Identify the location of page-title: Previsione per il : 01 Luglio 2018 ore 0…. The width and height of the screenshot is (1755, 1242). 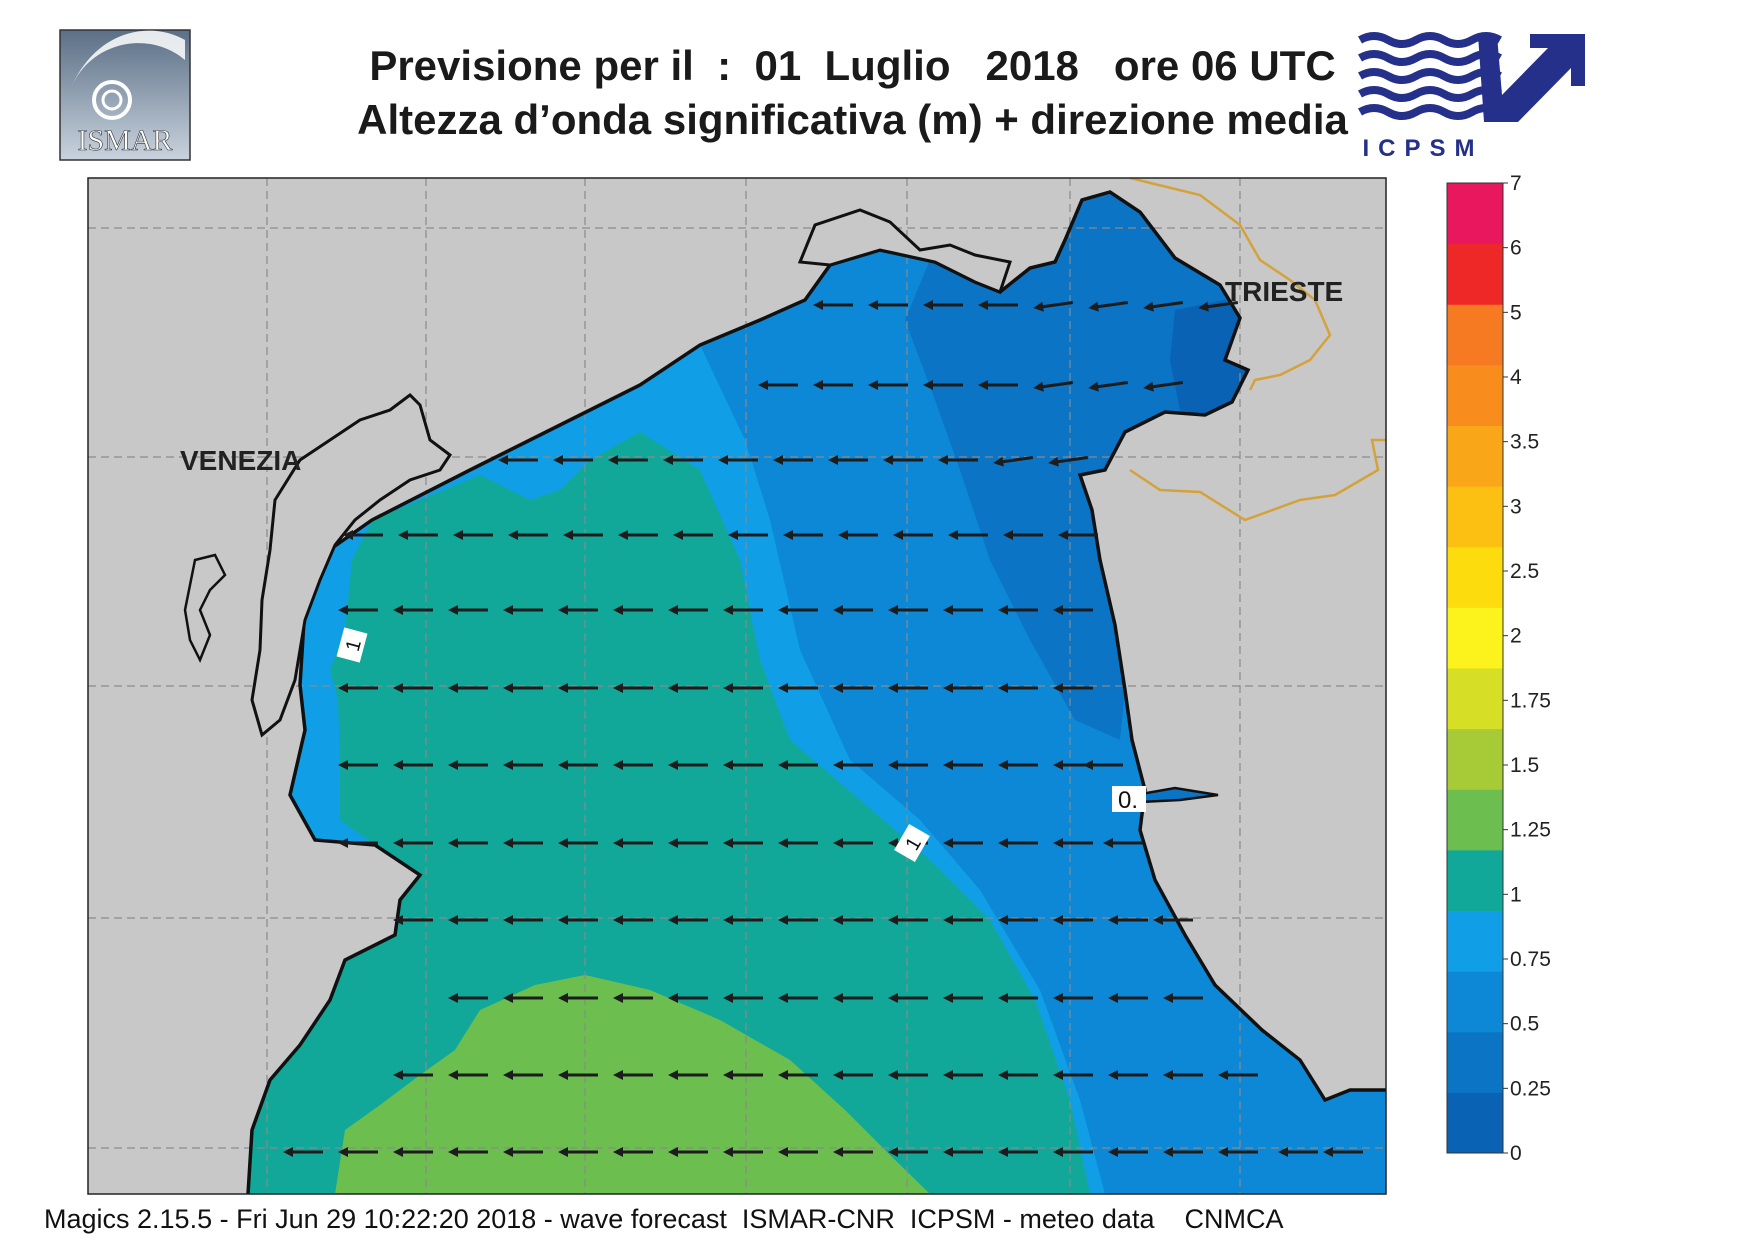
(852, 65).